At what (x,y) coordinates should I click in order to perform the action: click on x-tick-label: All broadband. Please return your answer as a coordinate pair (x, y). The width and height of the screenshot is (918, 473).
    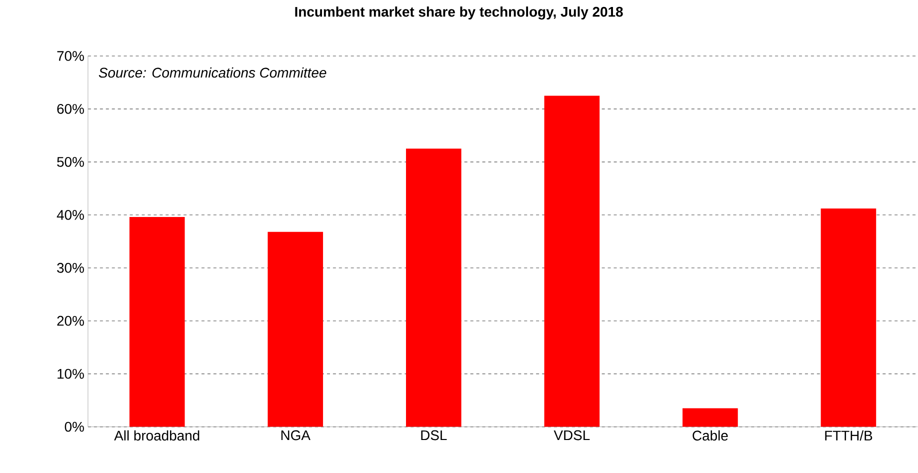
    Looking at the image, I should click on (157, 435).